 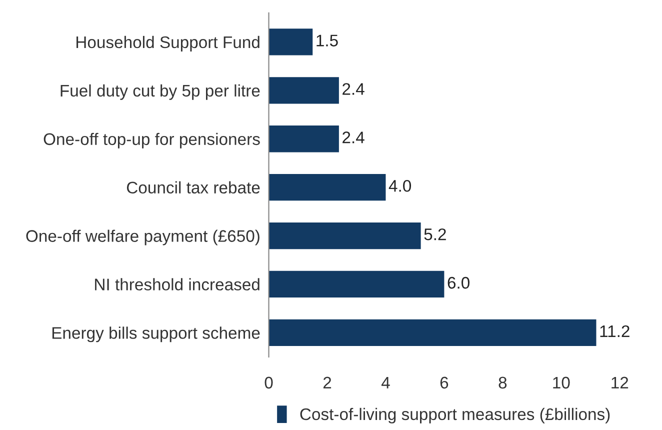 What do you see at coordinates (435, 234) in the screenshot?
I see `data-label: 5.2` at bounding box center [435, 234].